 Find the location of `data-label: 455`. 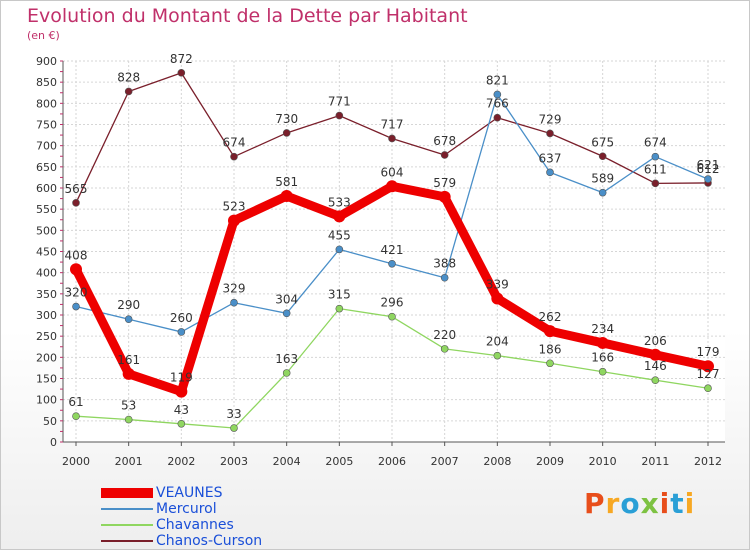

data-label: 455 is located at coordinates (339, 235).